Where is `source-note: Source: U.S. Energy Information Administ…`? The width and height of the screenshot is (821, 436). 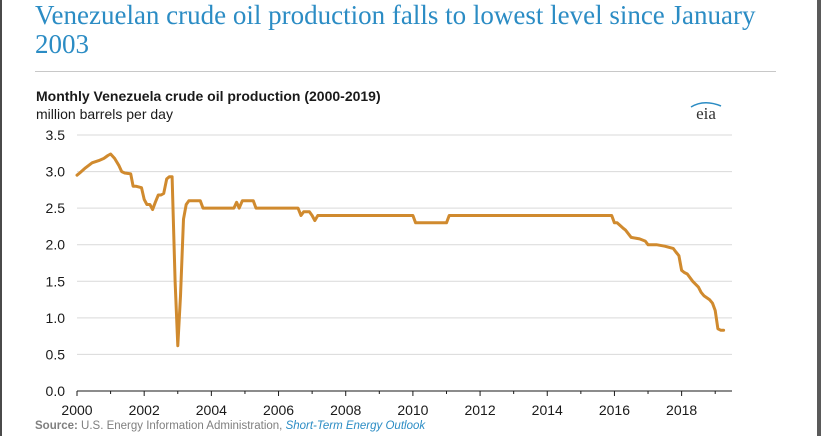 source-note: Source: U.S. Energy Information Administ… is located at coordinates (230, 426).